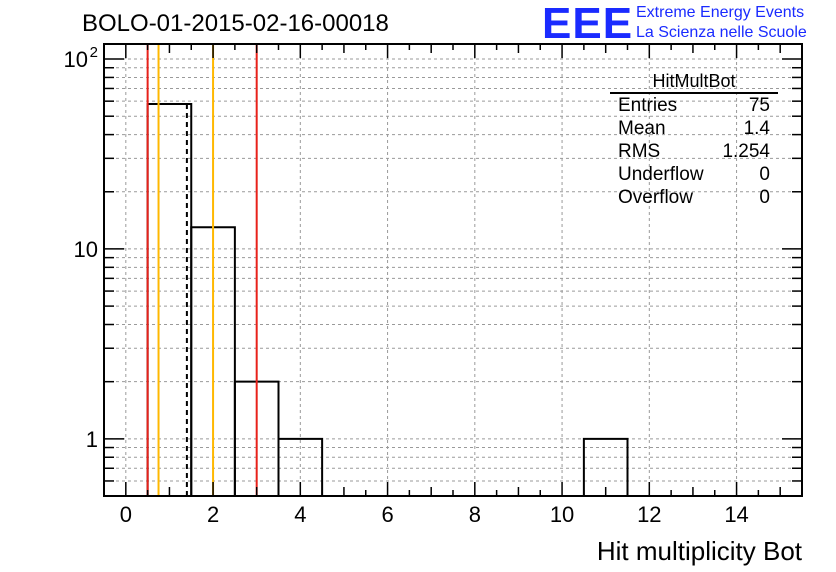  Describe the element at coordinates (387, 514) in the screenshot. I see `x-tick-label: 6` at that location.